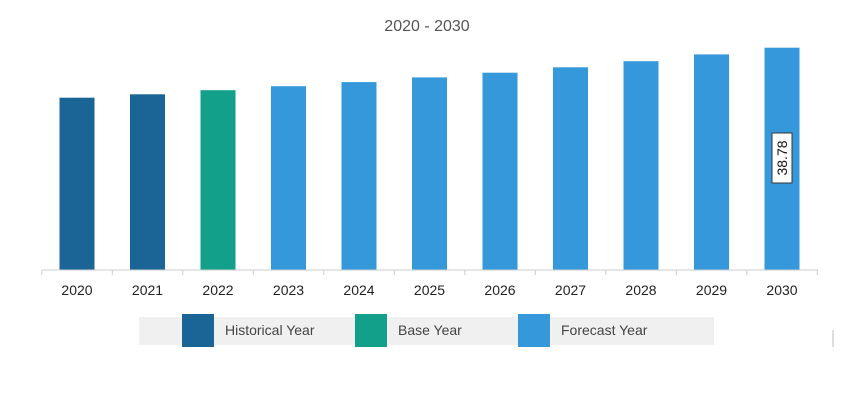 The width and height of the screenshot is (854, 402). I want to click on x-tick-label-2022: 2022, so click(217, 290).